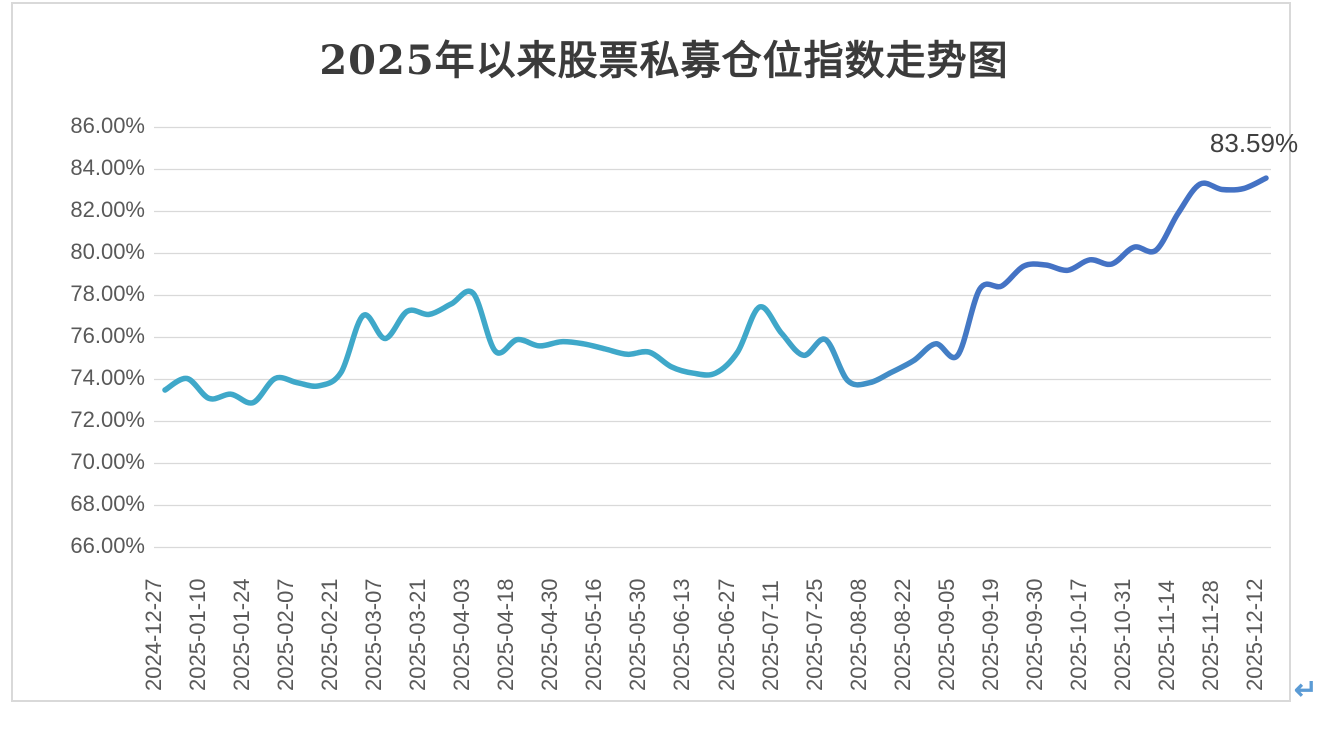 This screenshot has width=1318, height=730. What do you see at coordinates (1210, 635) in the screenshot?
I see `x-axis-tick-label: 2025-11-28` at bounding box center [1210, 635].